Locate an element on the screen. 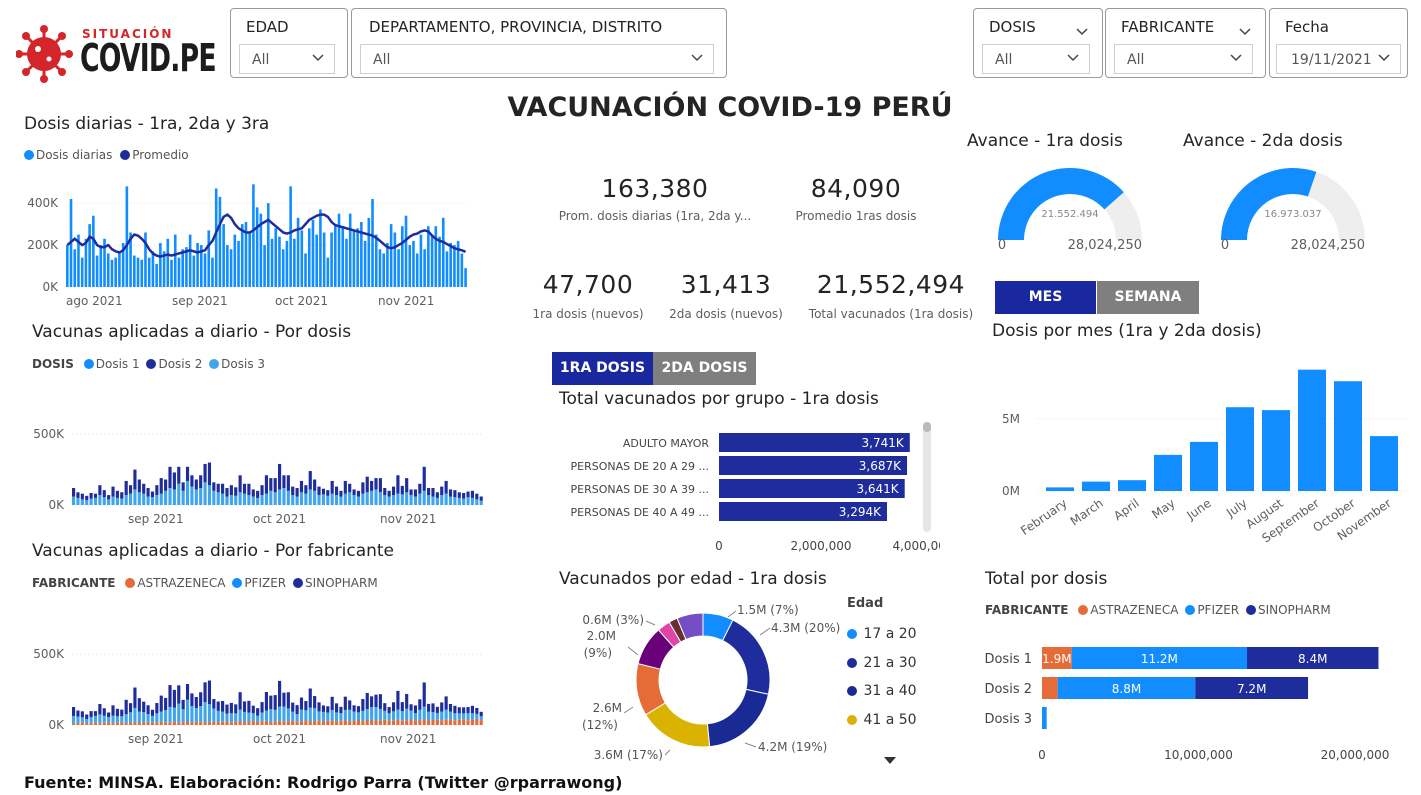 This screenshot has width=1421, height=795. fabricante-filter: FABRICANTE All is located at coordinates (1185, 43).